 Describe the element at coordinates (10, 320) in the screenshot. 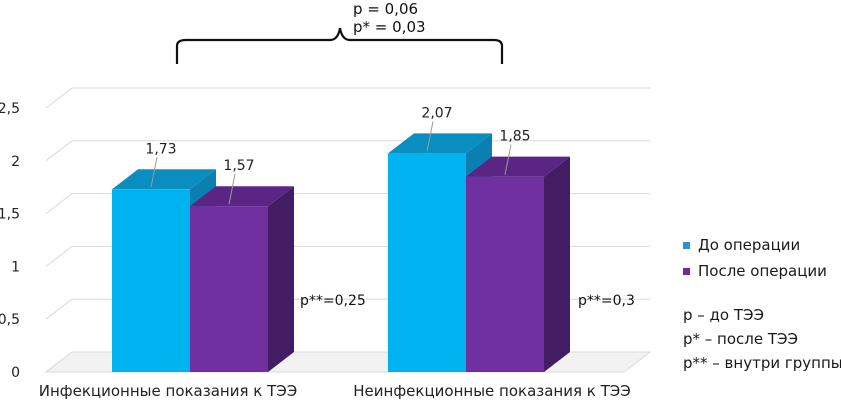

I see `y-tick-label: 0,5` at that location.